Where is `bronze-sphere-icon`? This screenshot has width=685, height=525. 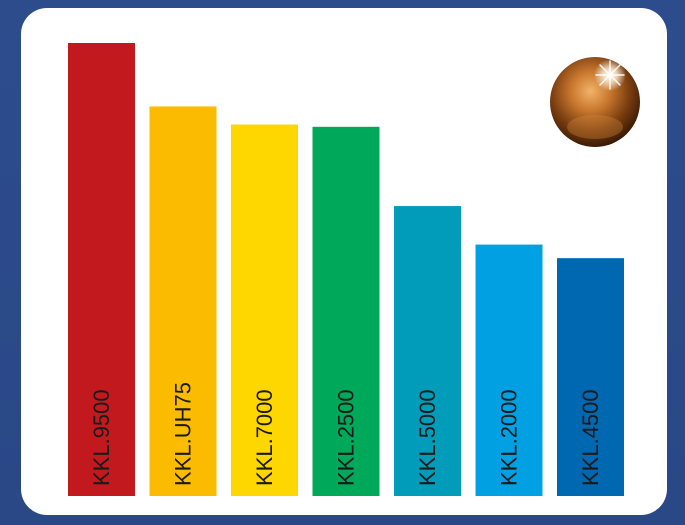 bronze-sphere-icon is located at coordinates (595, 102).